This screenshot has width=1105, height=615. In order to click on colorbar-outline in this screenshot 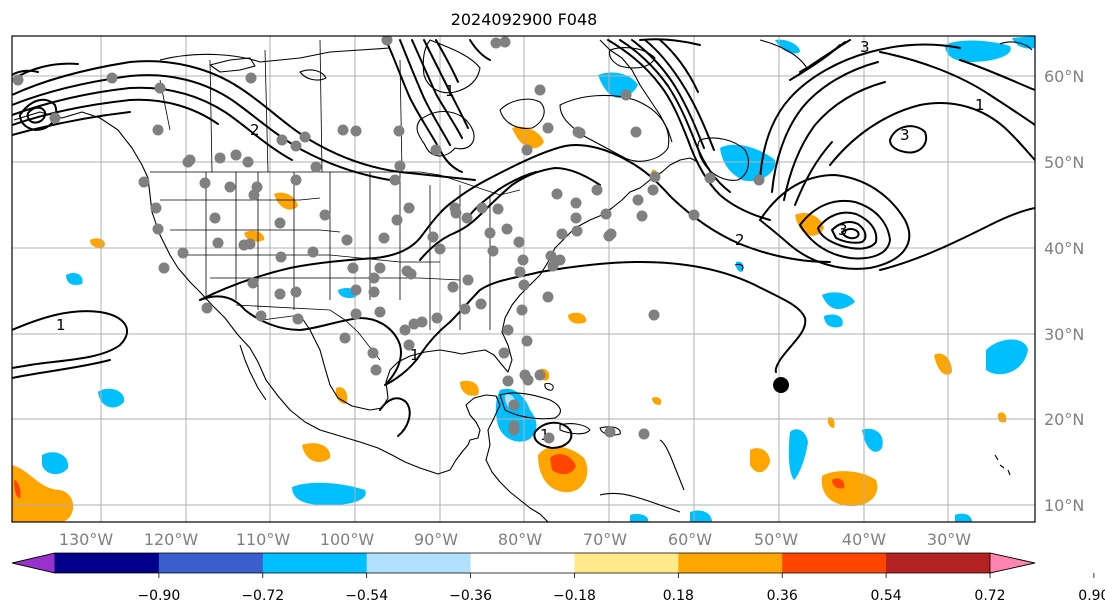, I will do `click(523, 563)`.